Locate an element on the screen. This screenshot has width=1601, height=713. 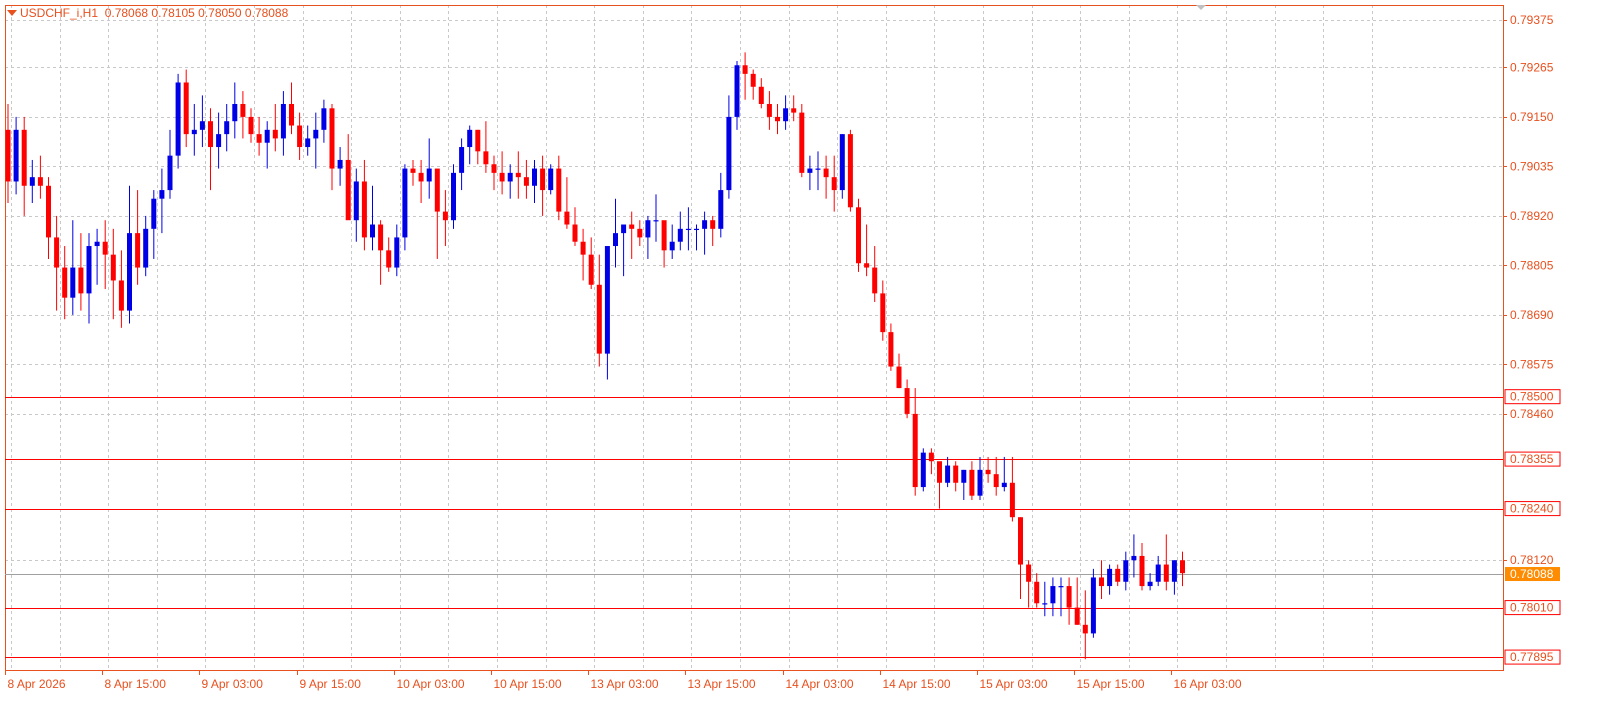
time-axis-label: 13 Apr 03:00 is located at coordinates (625, 684).